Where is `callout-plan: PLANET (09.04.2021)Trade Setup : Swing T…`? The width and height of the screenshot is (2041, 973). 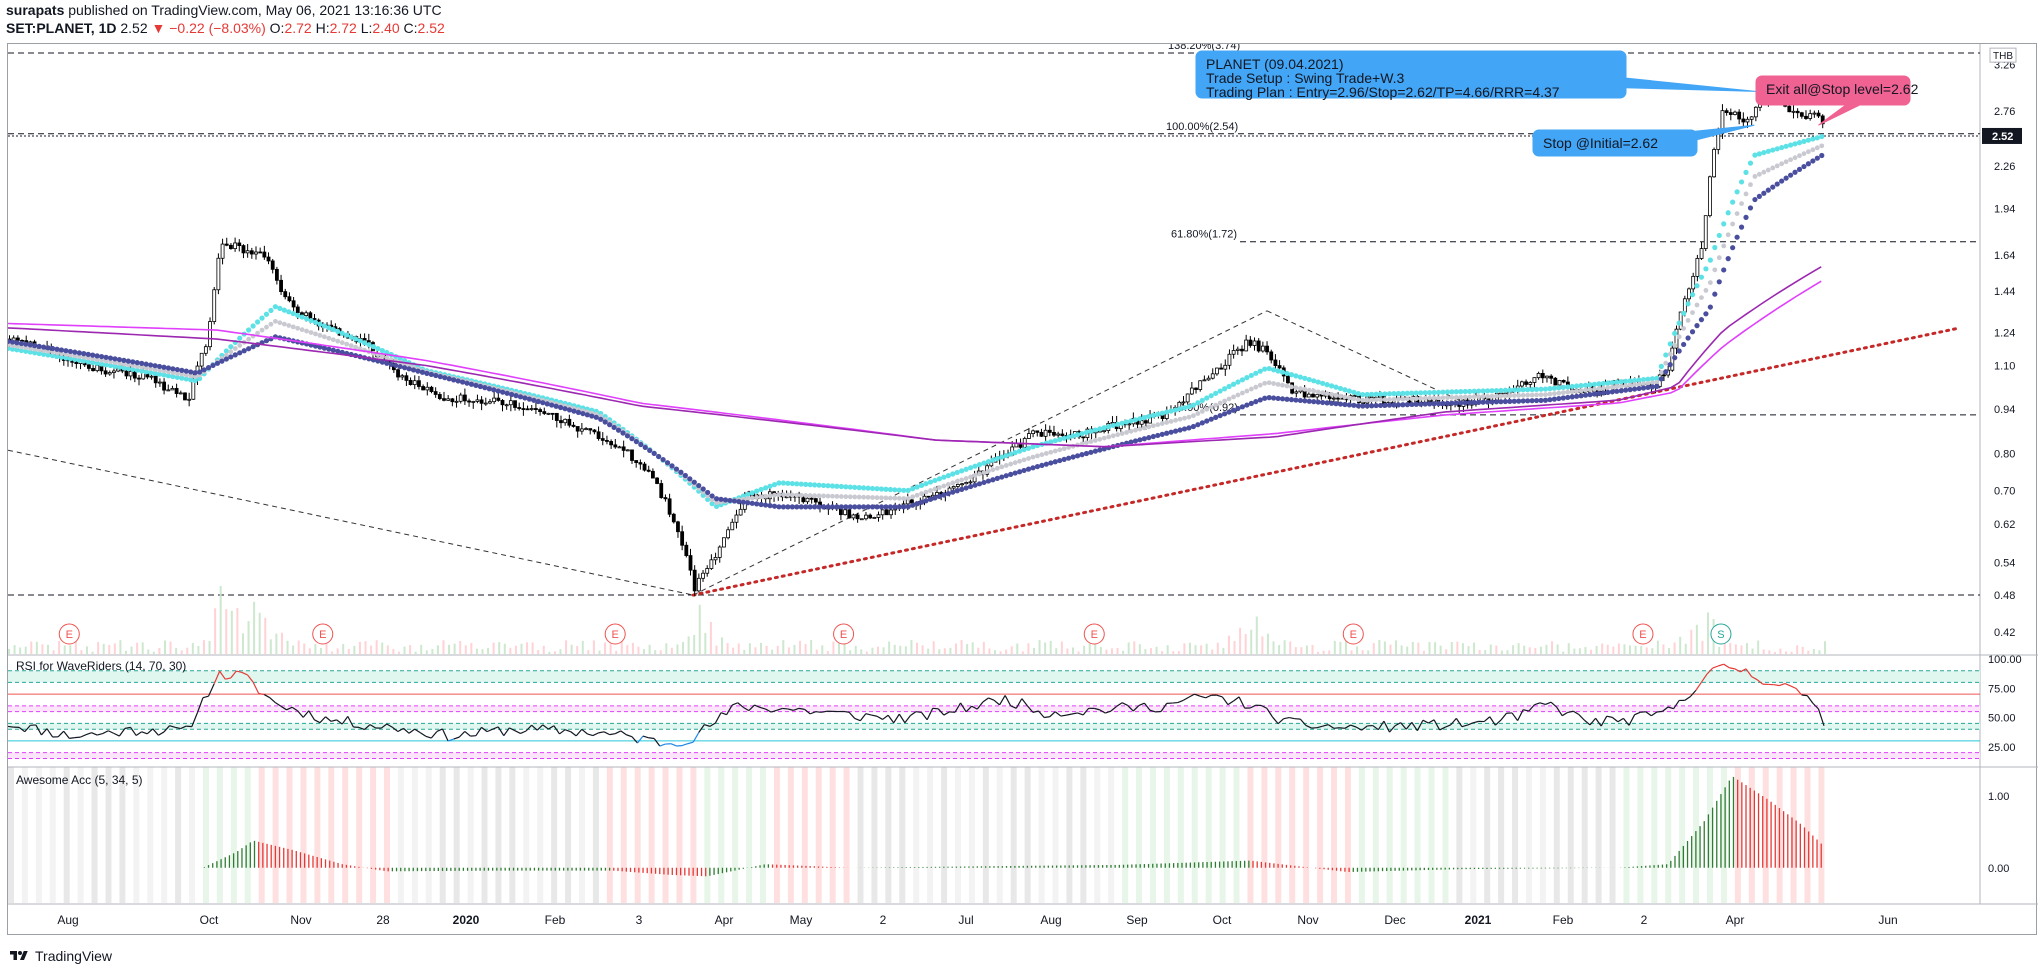 callout-plan: PLANET (09.04.2021)Trade Setup : Swing T… is located at coordinates (1475, 75).